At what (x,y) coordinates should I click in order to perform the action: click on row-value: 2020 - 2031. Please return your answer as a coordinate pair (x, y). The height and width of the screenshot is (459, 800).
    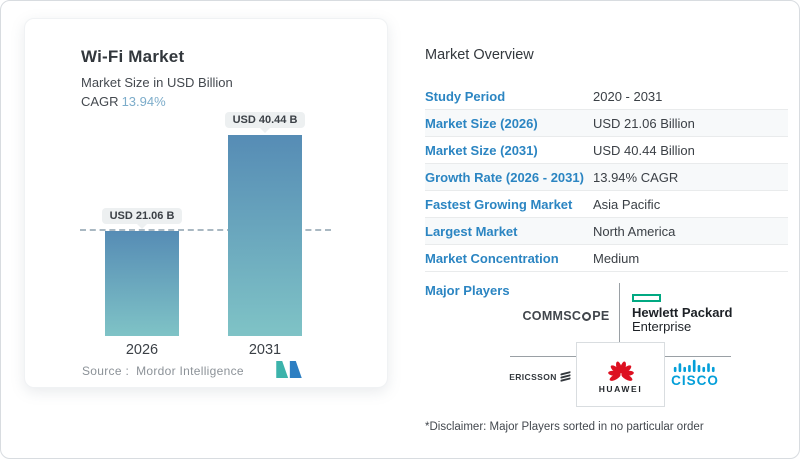
    Looking at the image, I should click on (628, 96).